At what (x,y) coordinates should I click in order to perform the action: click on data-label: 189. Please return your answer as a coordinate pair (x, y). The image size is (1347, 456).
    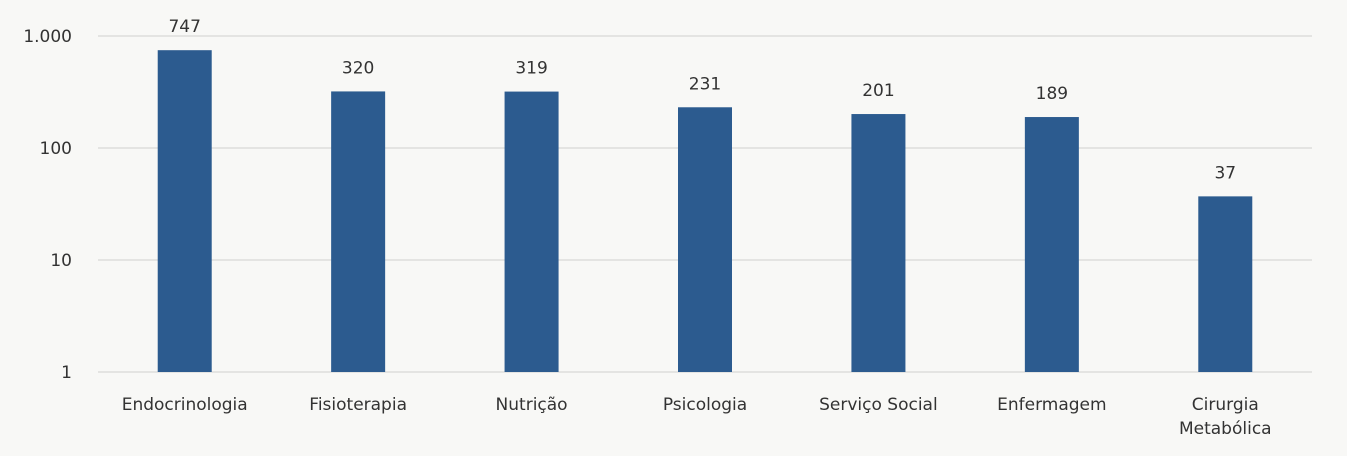
    Looking at the image, I should click on (1052, 94).